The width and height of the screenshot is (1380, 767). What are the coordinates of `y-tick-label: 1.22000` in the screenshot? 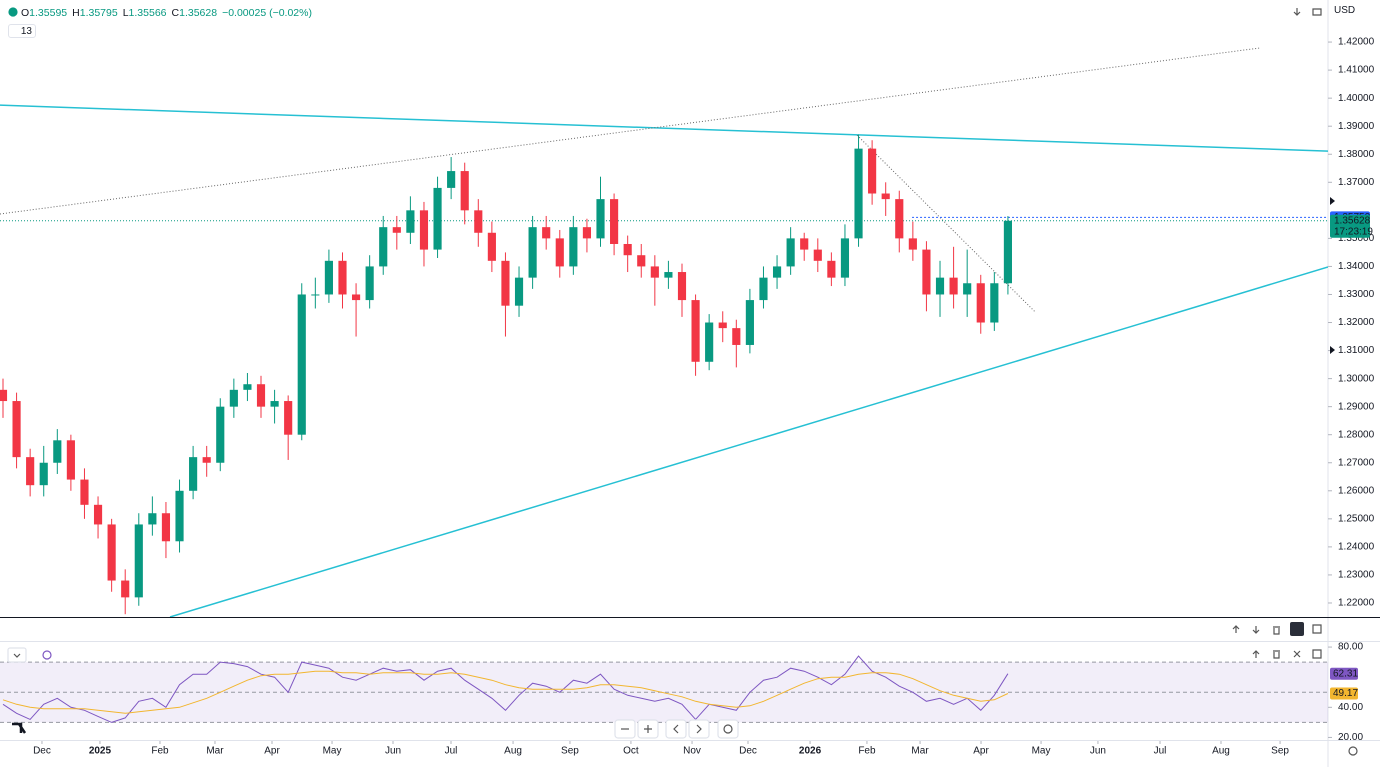 It's located at (1356, 603).